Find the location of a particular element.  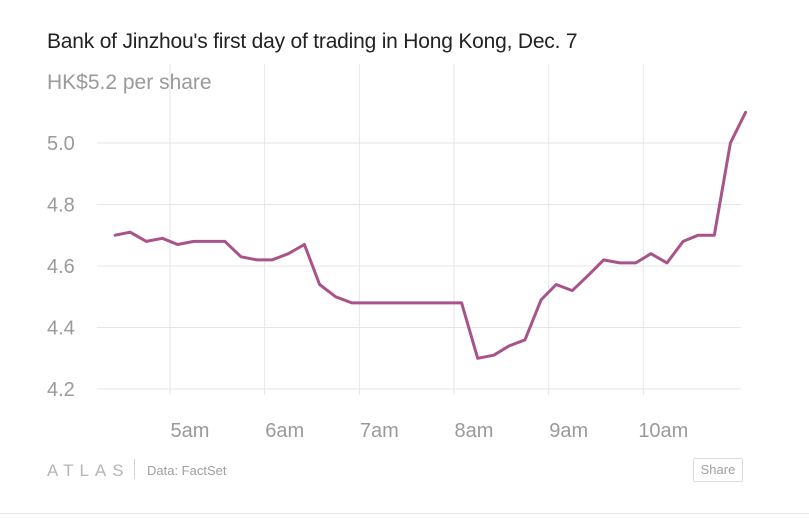

y-axis-ticks: 4.2 4.4 4.6 4.8 5.0 is located at coordinates (61, 267).